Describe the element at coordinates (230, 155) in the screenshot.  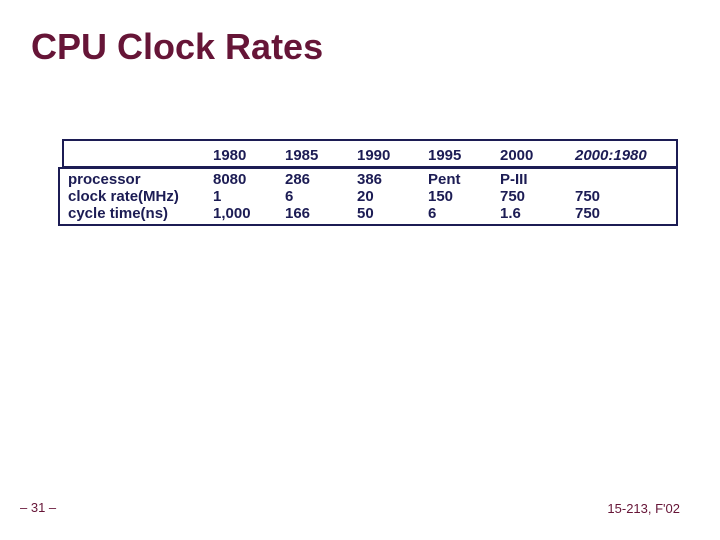
I see `year-header: 1980` at that location.